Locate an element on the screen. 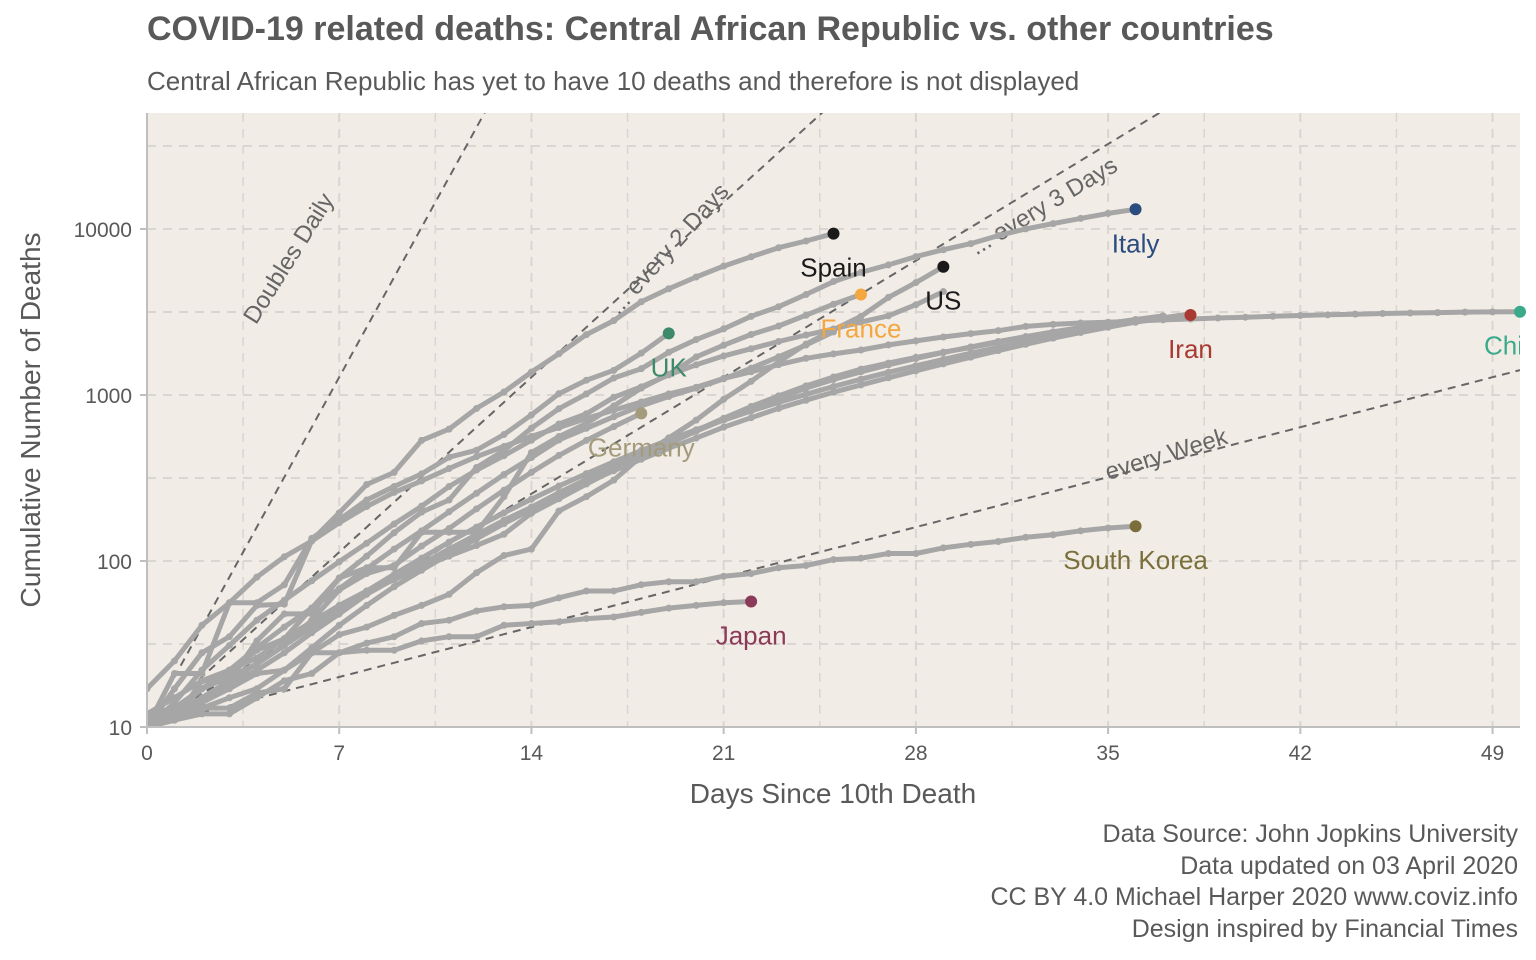 This screenshot has height=960, width=1536. series-label: UK is located at coordinates (669, 367).